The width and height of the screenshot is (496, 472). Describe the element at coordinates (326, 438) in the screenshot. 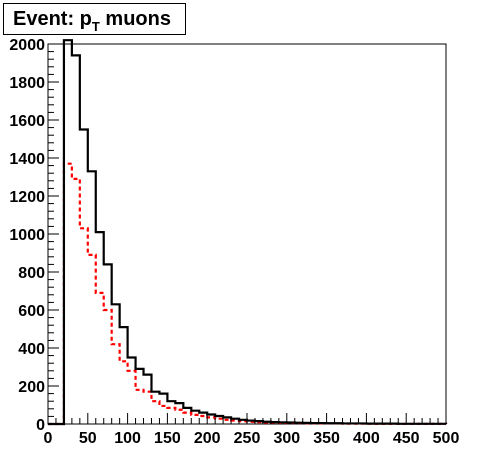

I see `x-tick-label: 350` at that location.